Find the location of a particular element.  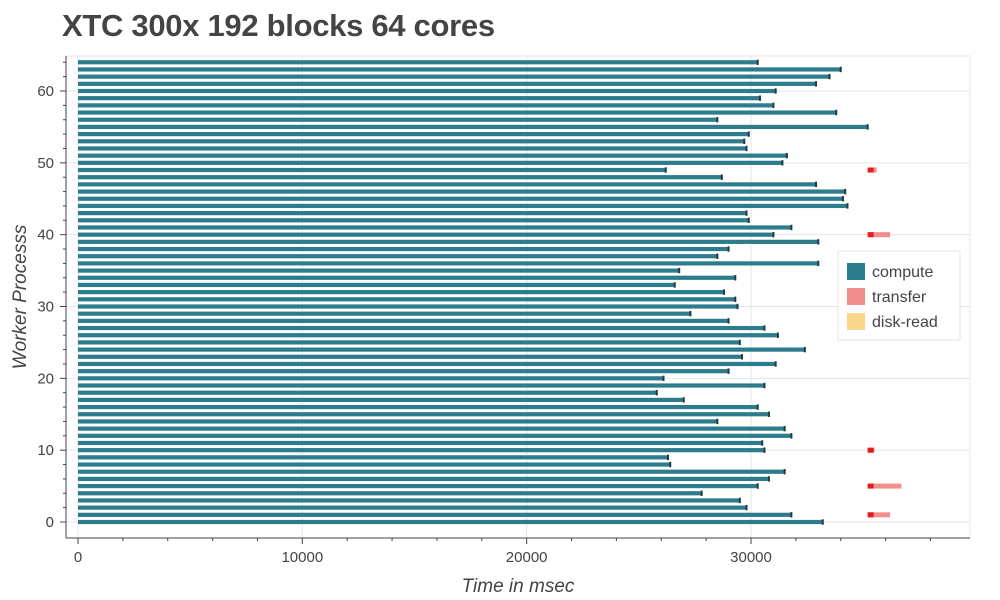

y-tick-label: 20 is located at coordinates (45, 378).